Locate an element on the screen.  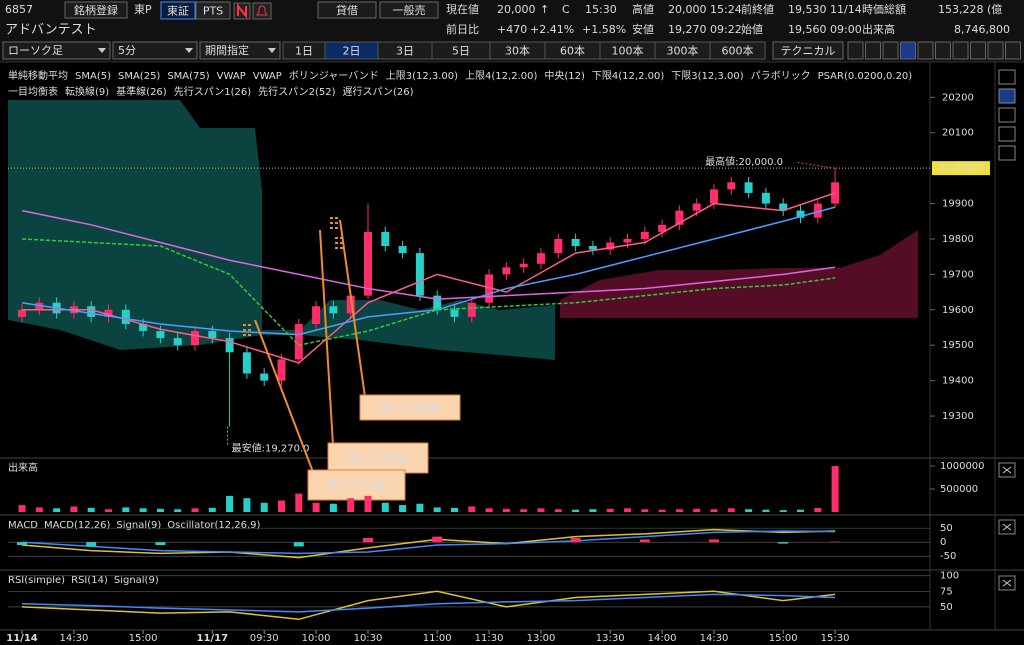
overlay-line is located at coordinates (428, 254).